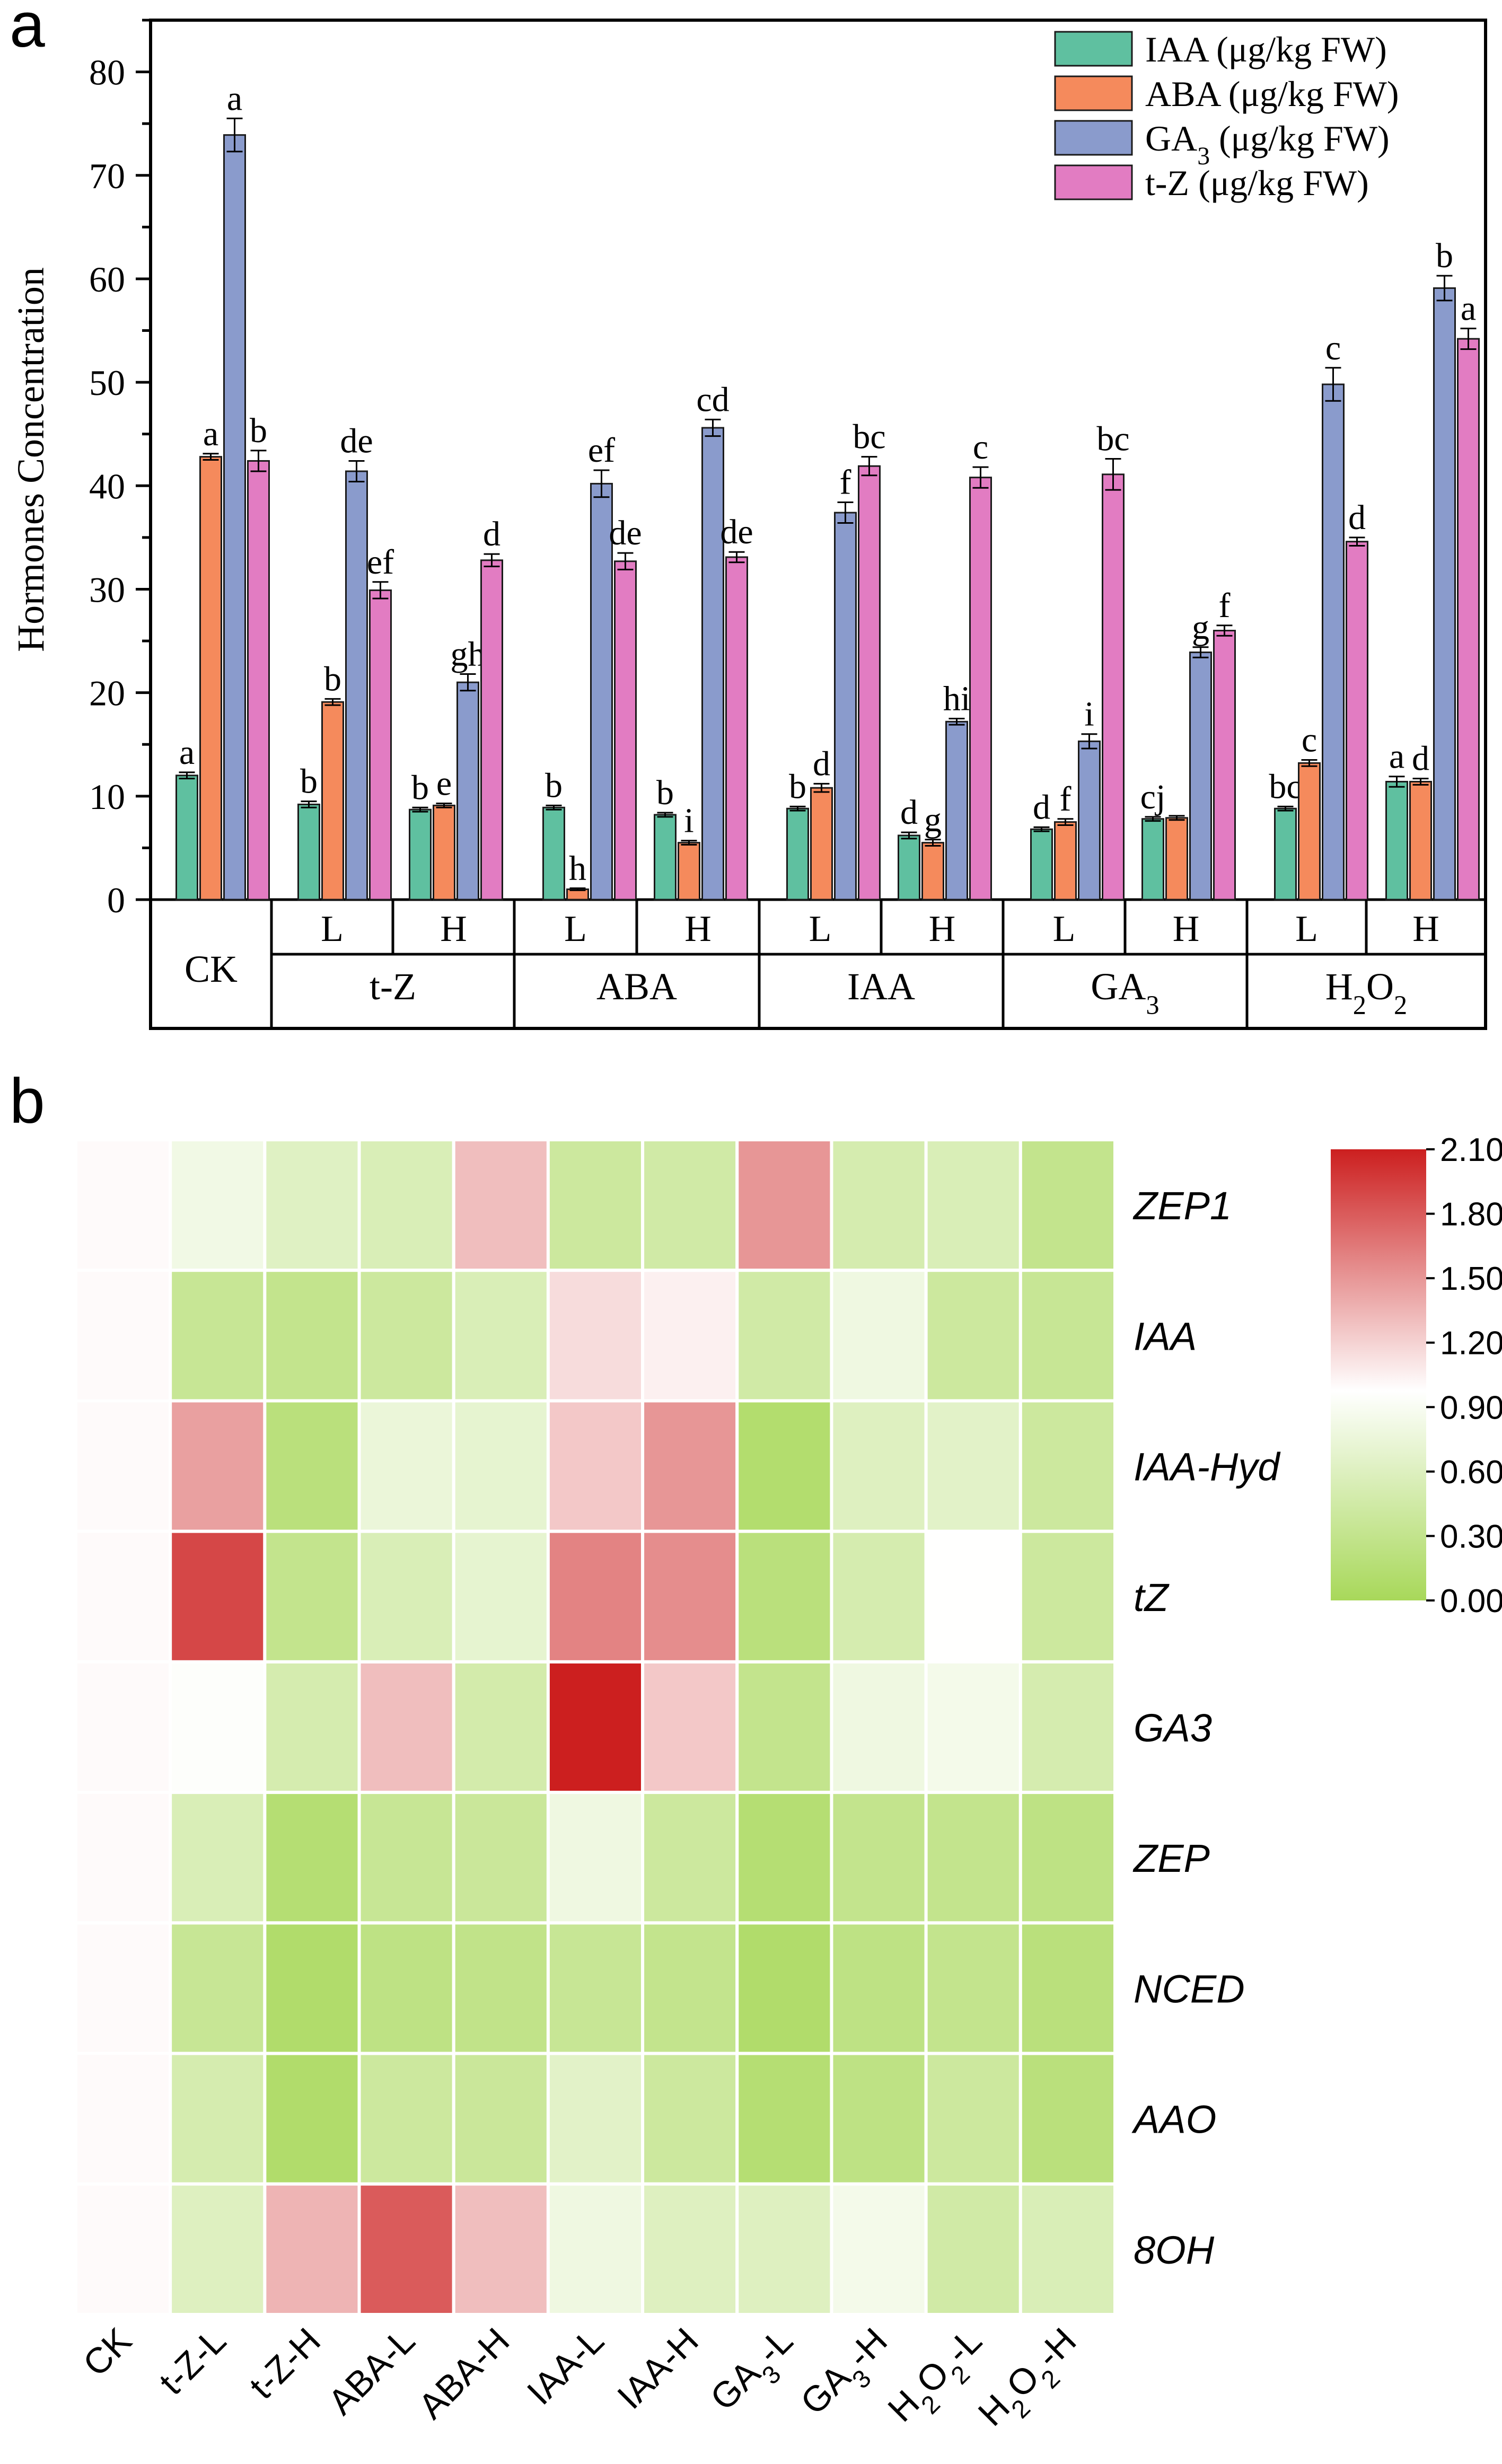 The width and height of the screenshot is (1502, 2464). What do you see at coordinates (1189, 1989) in the screenshot?
I see `row-label: NCED` at bounding box center [1189, 1989].